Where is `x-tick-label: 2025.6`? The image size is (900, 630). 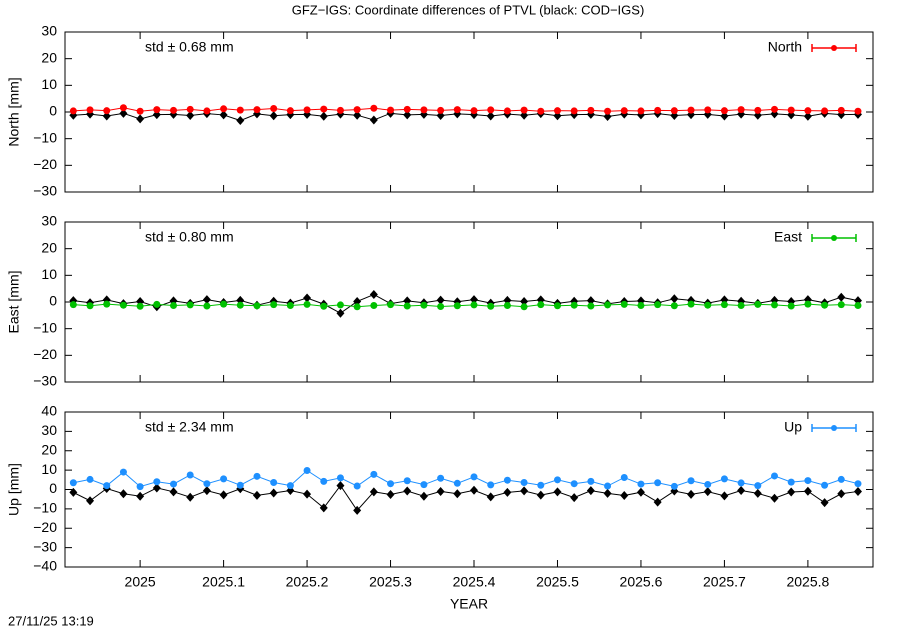 x-tick-label: 2025.6 is located at coordinates (641, 582).